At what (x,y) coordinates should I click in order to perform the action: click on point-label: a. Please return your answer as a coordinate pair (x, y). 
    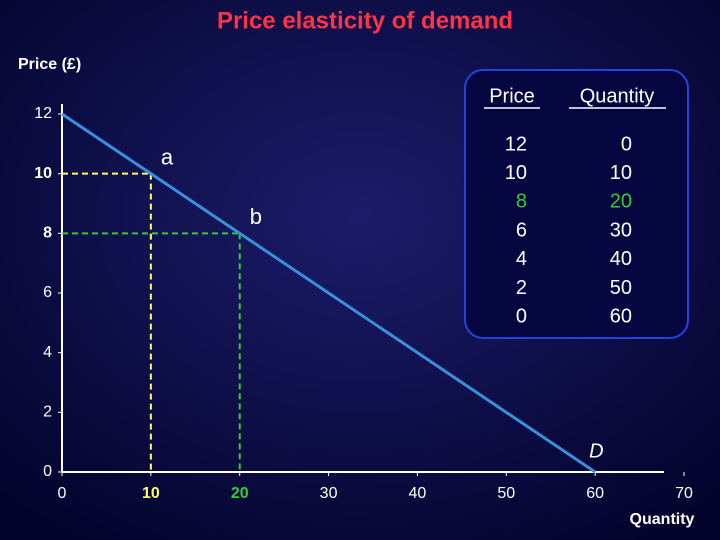
    Looking at the image, I should click on (167, 156).